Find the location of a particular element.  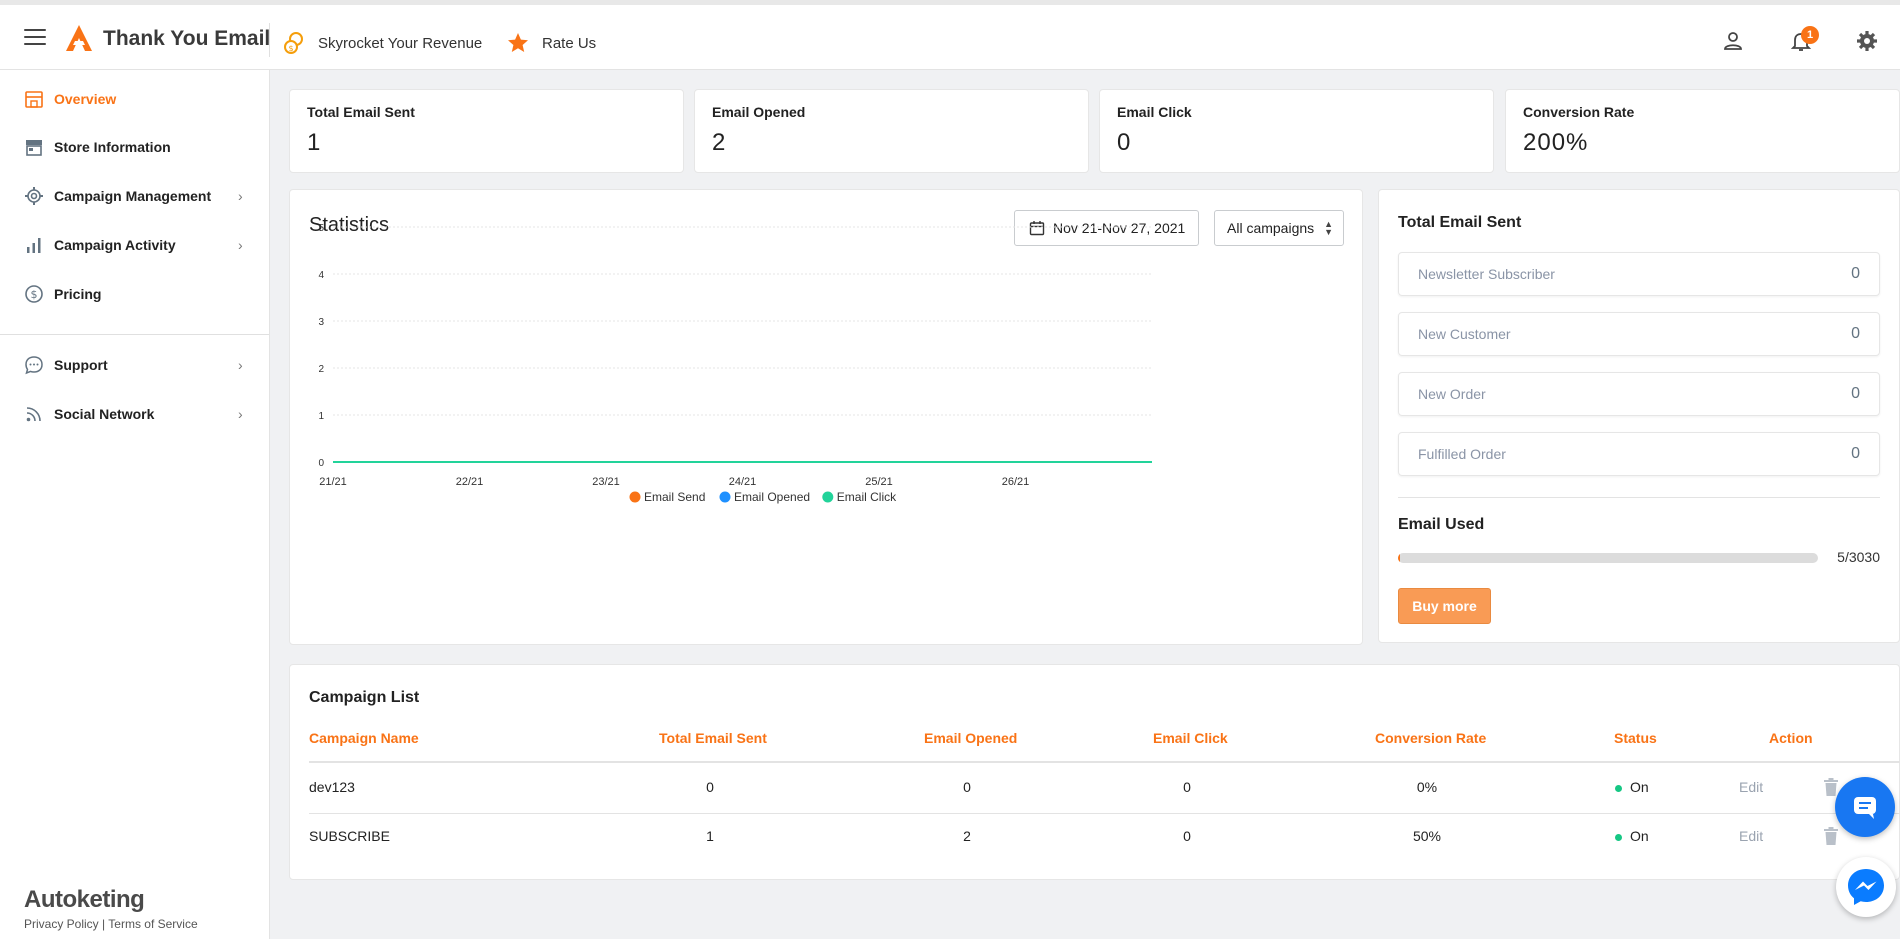

user-icon is located at coordinates (1733, 41).